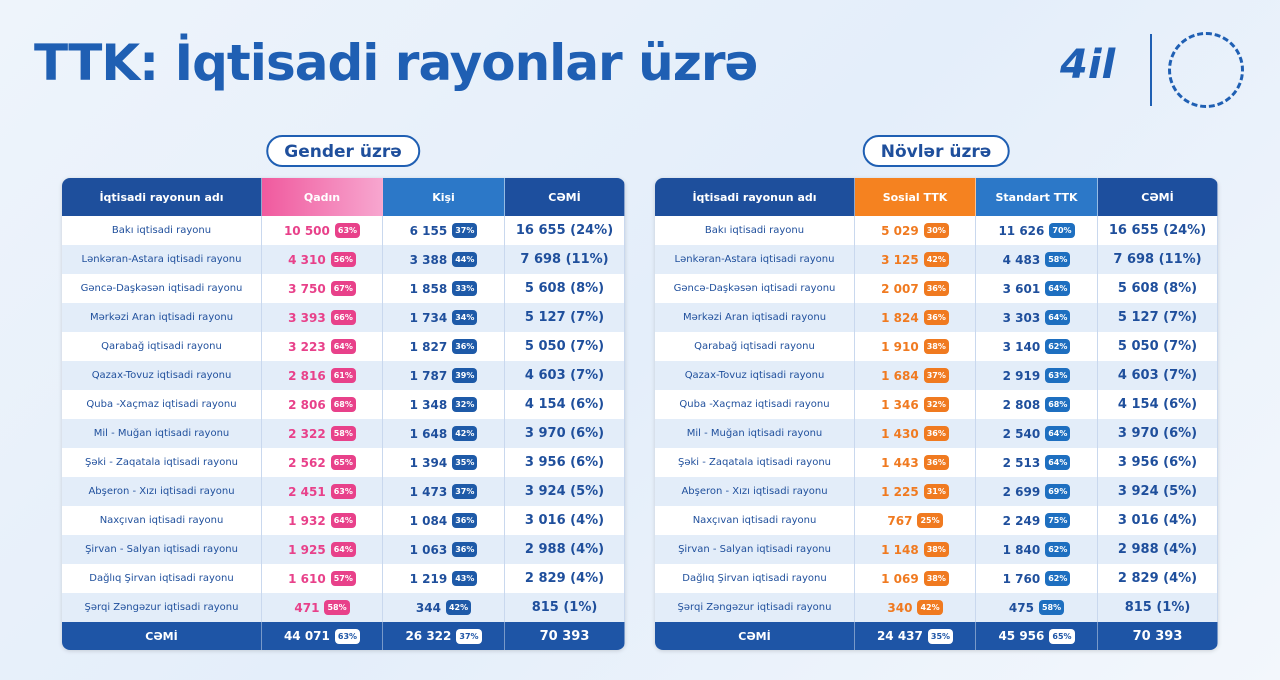  I want to click on value-cell: 3 393 66%, so click(322, 317).